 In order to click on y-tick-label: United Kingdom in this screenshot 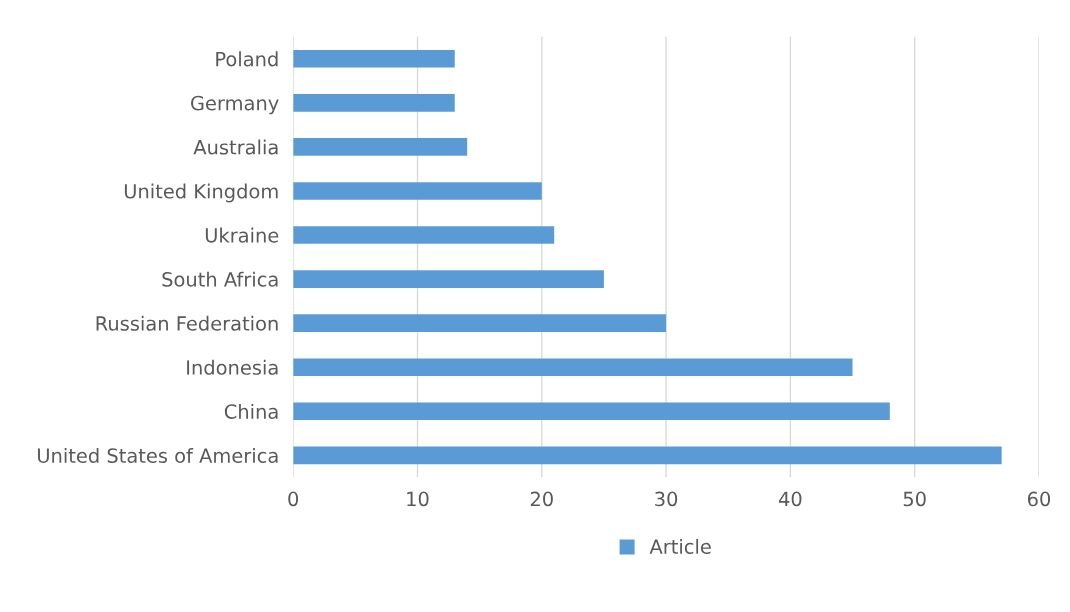, I will do `click(201, 193)`.